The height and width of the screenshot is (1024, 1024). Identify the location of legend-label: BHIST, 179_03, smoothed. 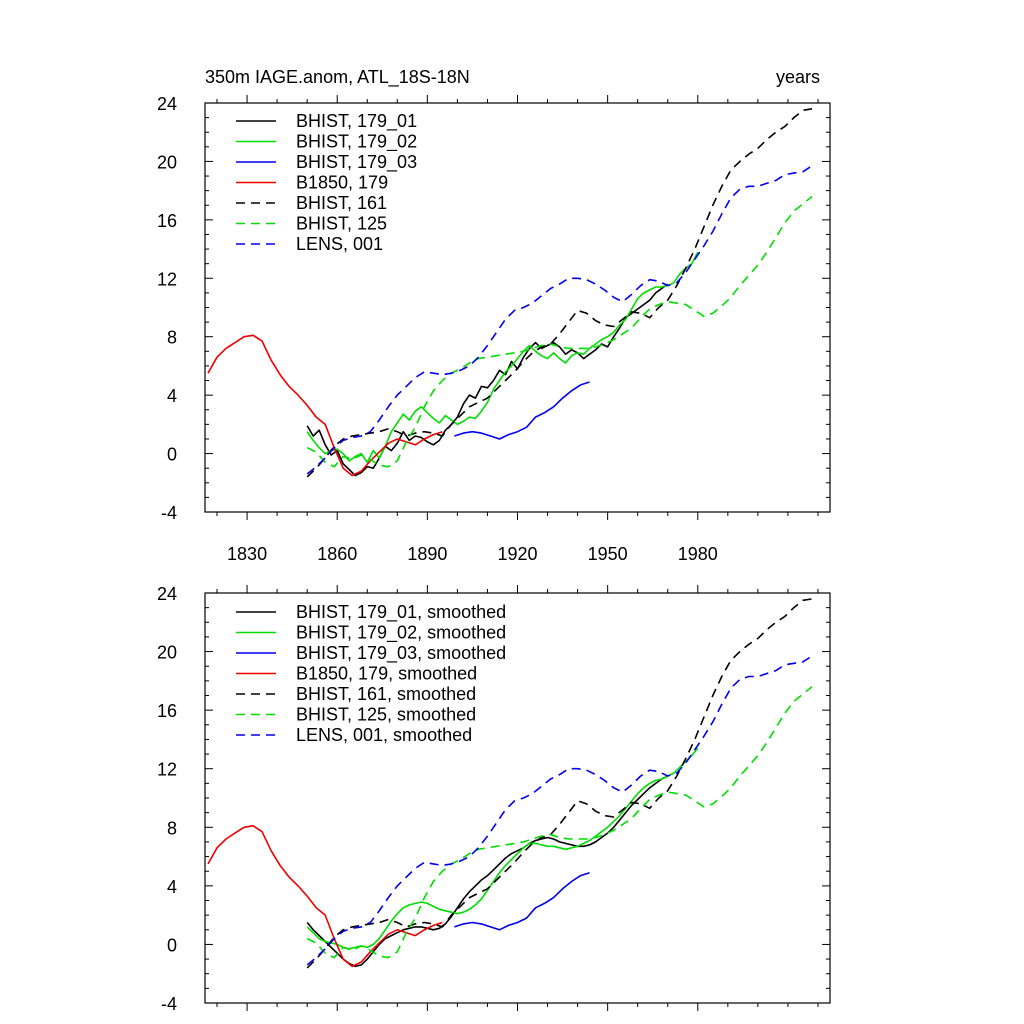
(401, 653).